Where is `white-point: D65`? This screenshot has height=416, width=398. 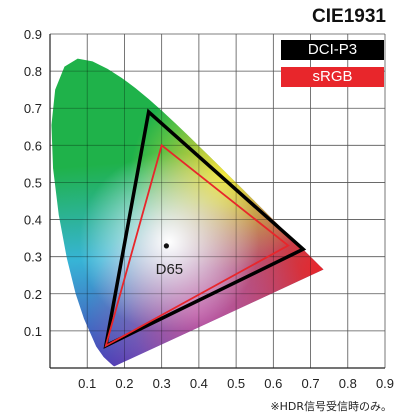 white-point: D65 is located at coordinates (170, 260).